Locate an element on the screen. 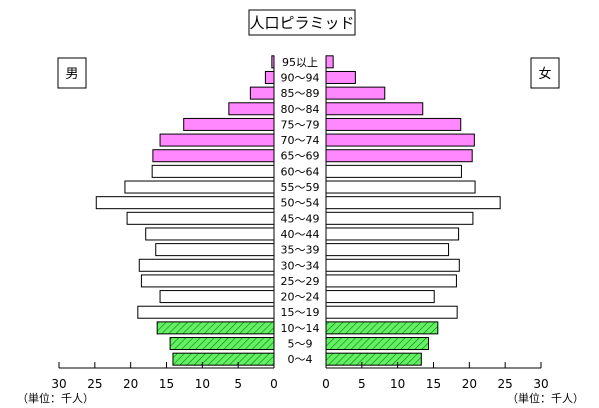 Image resolution: width=599 pixels, height=408 pixels. female-tick-label: 0 is located at coordinates (326, 384).